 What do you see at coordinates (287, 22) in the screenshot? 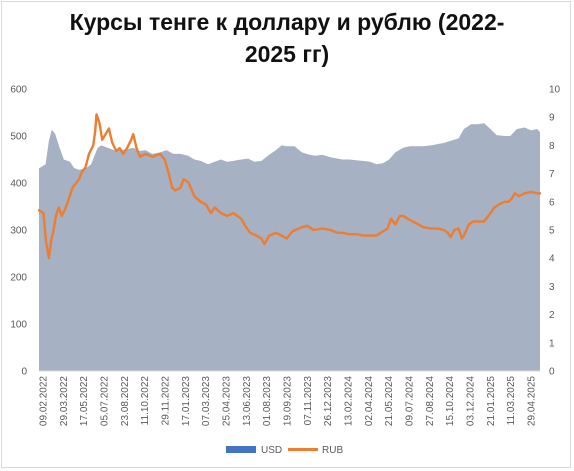
I see `chart-title-line-1: Курсы тенге к доллару и рублю (2022-` at bounding box center [287, 22].